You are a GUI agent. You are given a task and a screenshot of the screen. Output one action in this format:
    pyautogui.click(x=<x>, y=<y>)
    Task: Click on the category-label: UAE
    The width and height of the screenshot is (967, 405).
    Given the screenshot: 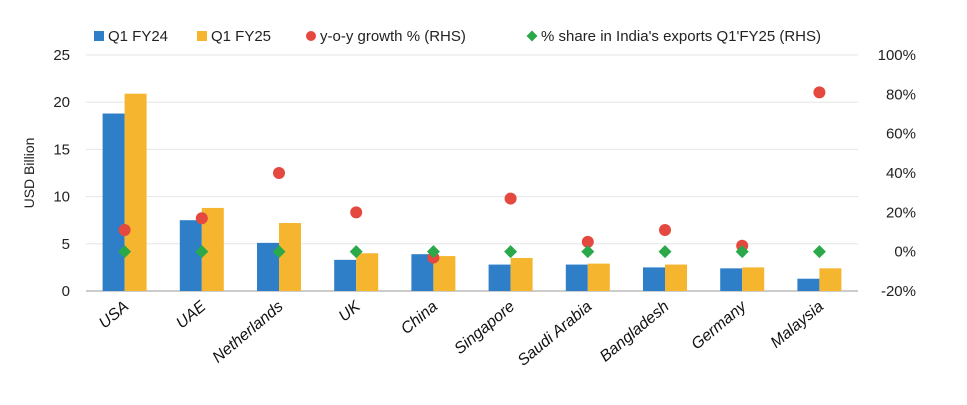 What is the action you would take?
    pyautogui.click(x=191, y=315)
    